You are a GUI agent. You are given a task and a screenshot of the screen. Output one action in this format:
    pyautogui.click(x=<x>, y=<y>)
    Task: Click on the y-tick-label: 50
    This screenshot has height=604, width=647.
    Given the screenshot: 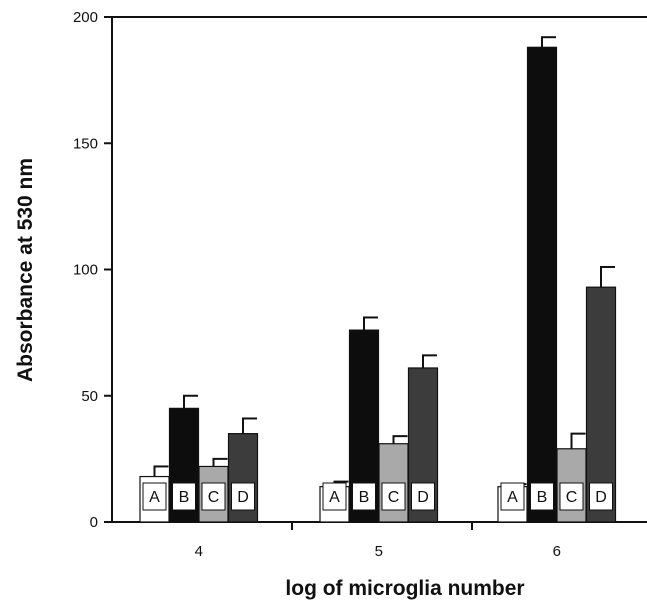 What is the action you would take?
    pyautogui.click(x=89, y=396)
    